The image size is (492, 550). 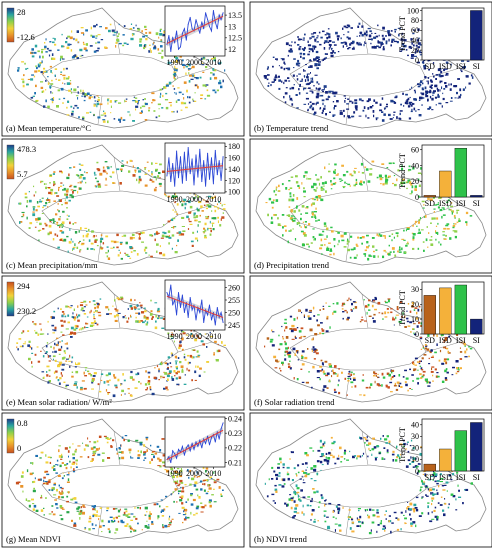 What do you see at coordinates (234, 325) in the screenshot?
I see `y-tick-label: 245` at bounding box center [234, 325].